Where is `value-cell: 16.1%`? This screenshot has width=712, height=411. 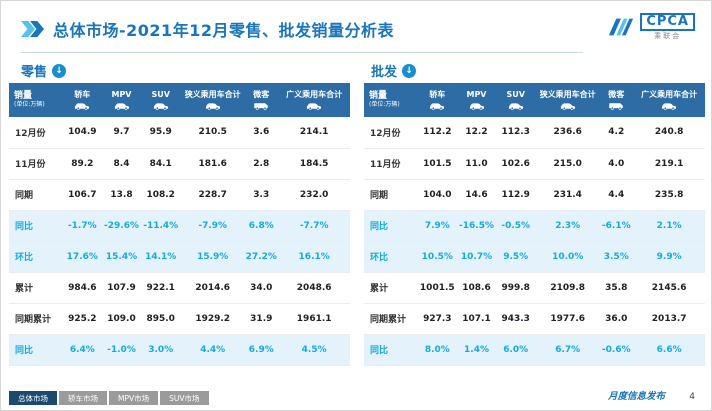
value-cell: 16.1% is located at coordinates (314, 257).